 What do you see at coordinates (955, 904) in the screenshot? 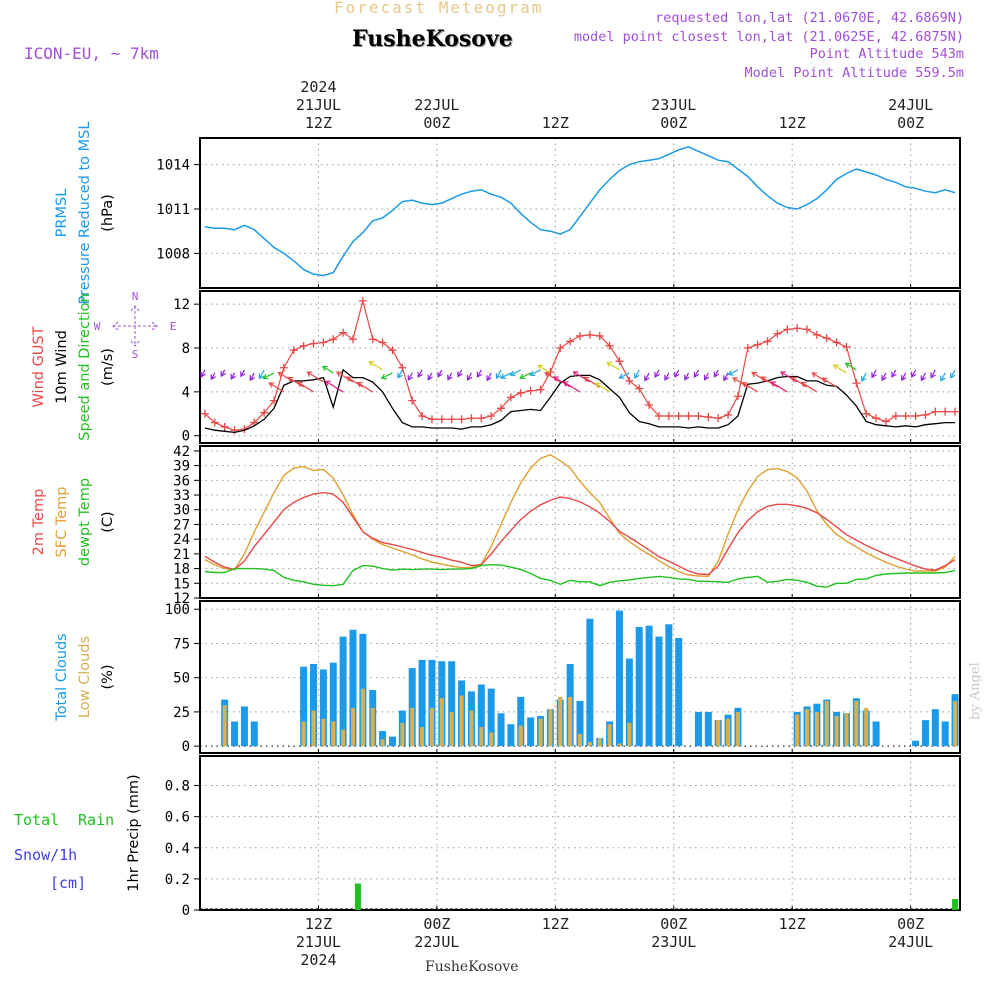
I see `rain-bar` at bounding box center [955, 904].